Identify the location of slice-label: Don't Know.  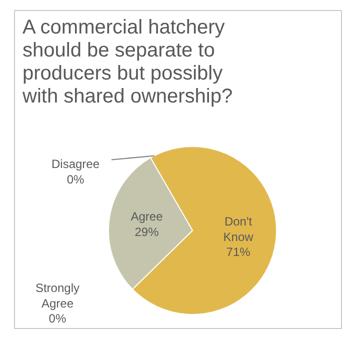
(238, 229).